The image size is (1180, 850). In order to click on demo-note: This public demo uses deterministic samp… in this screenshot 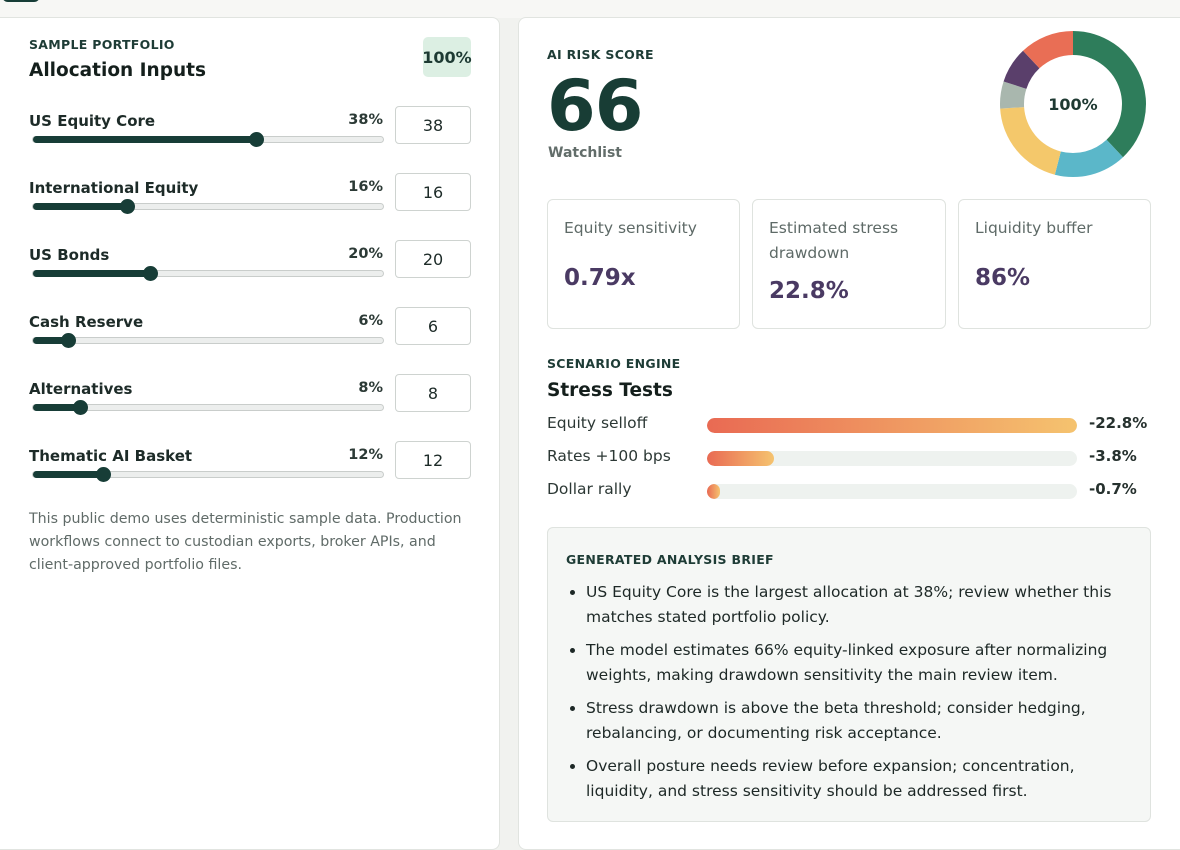, I will do `click(245, 542)`.